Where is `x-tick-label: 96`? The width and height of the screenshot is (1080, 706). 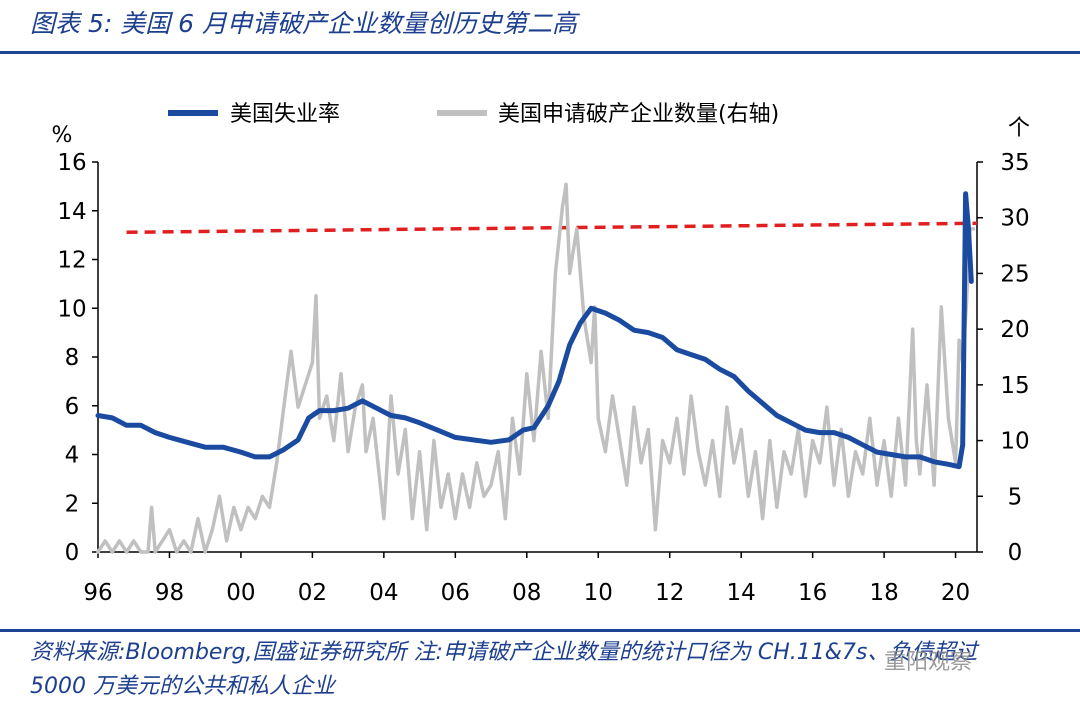
x-tick-label: 96 is located at coordinates (97, 593).